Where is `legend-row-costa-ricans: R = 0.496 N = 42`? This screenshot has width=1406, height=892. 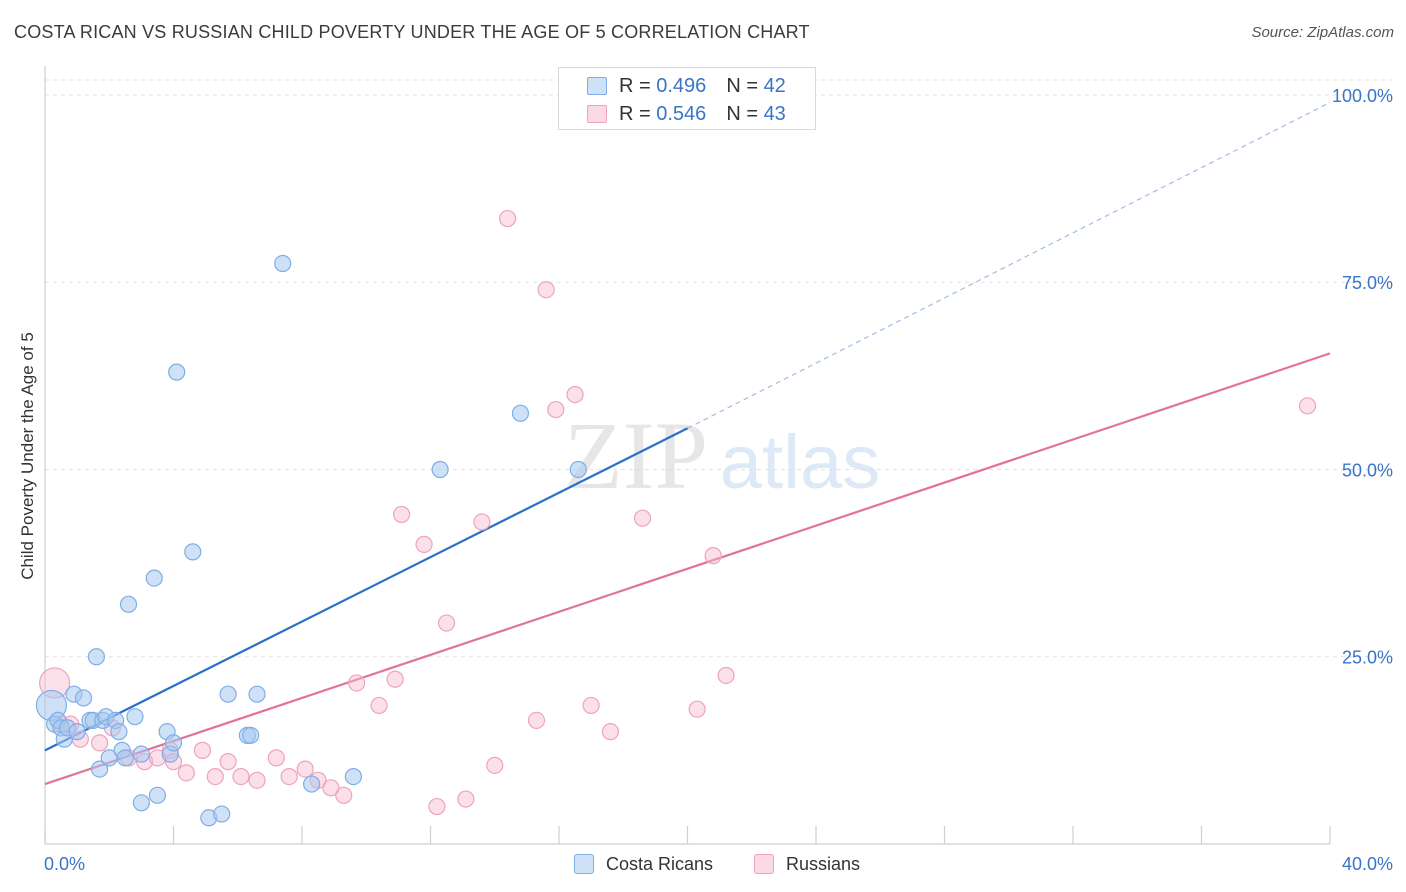 legend-row-costa-ricans: R = 0.496 N = 42 is located at coordinates (686, 86).